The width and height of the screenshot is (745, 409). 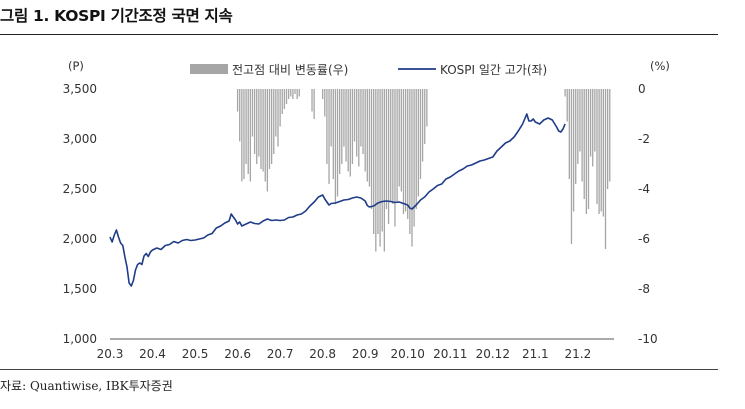 I want to click on right-tick-label: -6, so click(x=644, y=239).